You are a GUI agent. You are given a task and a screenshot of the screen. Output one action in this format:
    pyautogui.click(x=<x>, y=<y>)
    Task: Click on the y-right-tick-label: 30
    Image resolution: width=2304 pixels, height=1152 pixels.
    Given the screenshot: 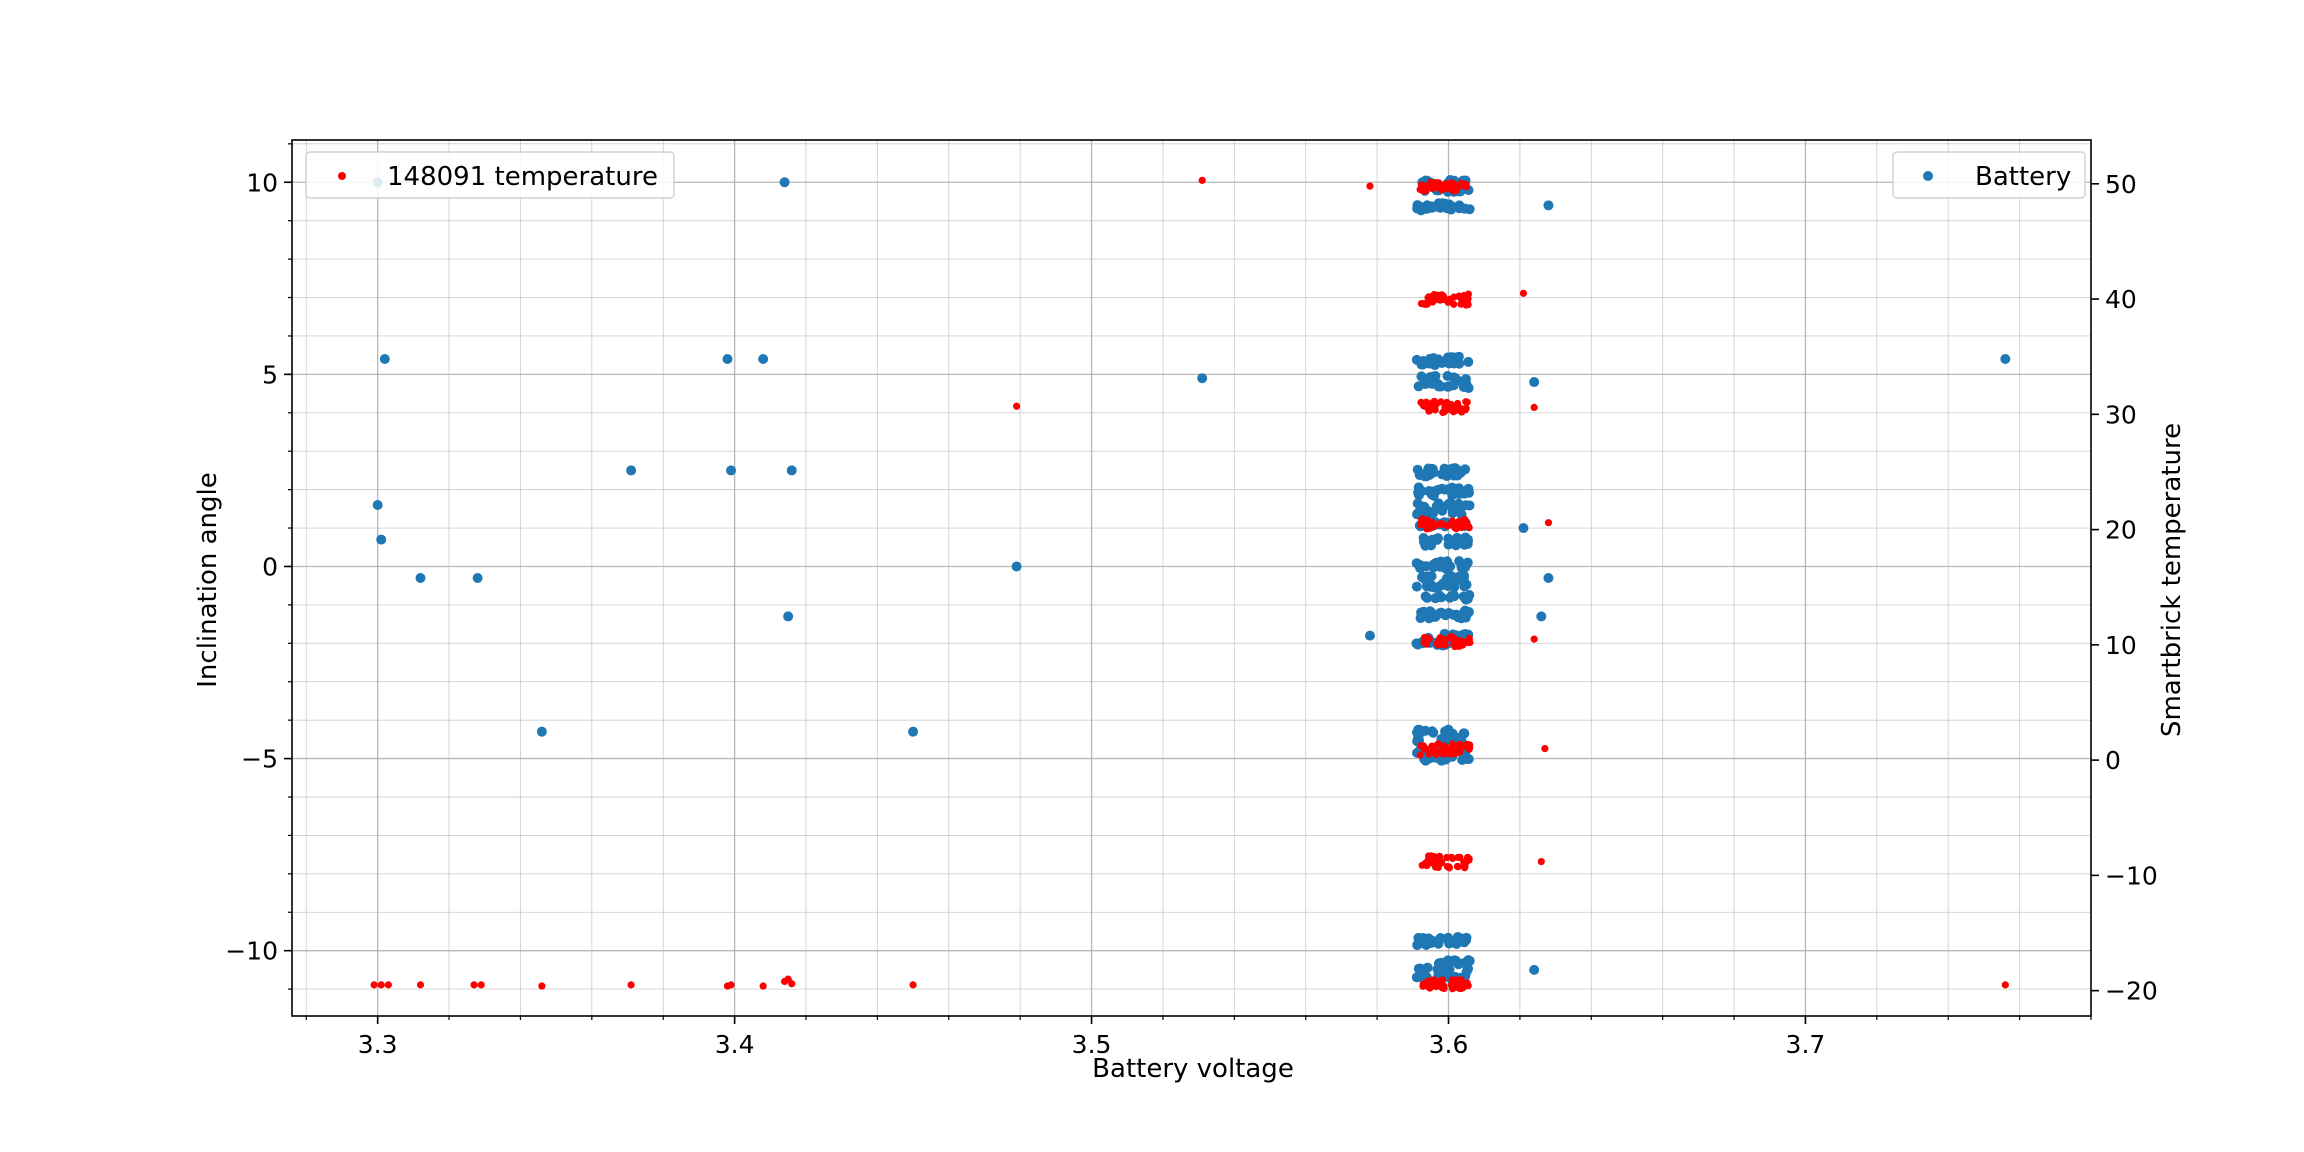 What is the action you would take?
    pyautogui.click(x=2121, y=414)
    